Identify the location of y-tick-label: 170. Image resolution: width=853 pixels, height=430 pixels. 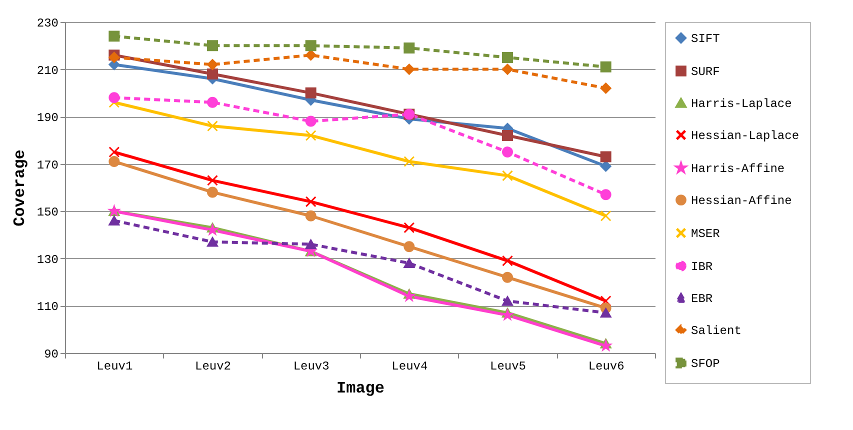
(47, 165).